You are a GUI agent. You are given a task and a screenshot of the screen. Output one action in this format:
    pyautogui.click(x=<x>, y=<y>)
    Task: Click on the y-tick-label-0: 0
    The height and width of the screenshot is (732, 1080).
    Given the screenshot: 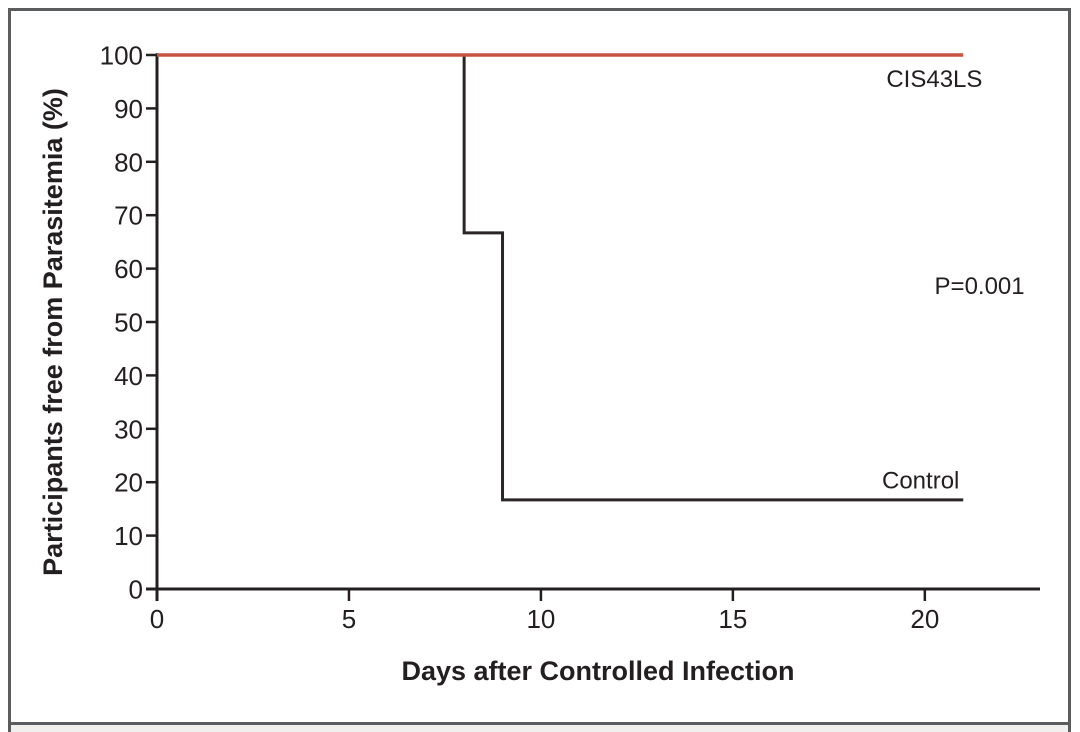 What is the action you would take?
    pyautogui.click(x=136, y=590)
    